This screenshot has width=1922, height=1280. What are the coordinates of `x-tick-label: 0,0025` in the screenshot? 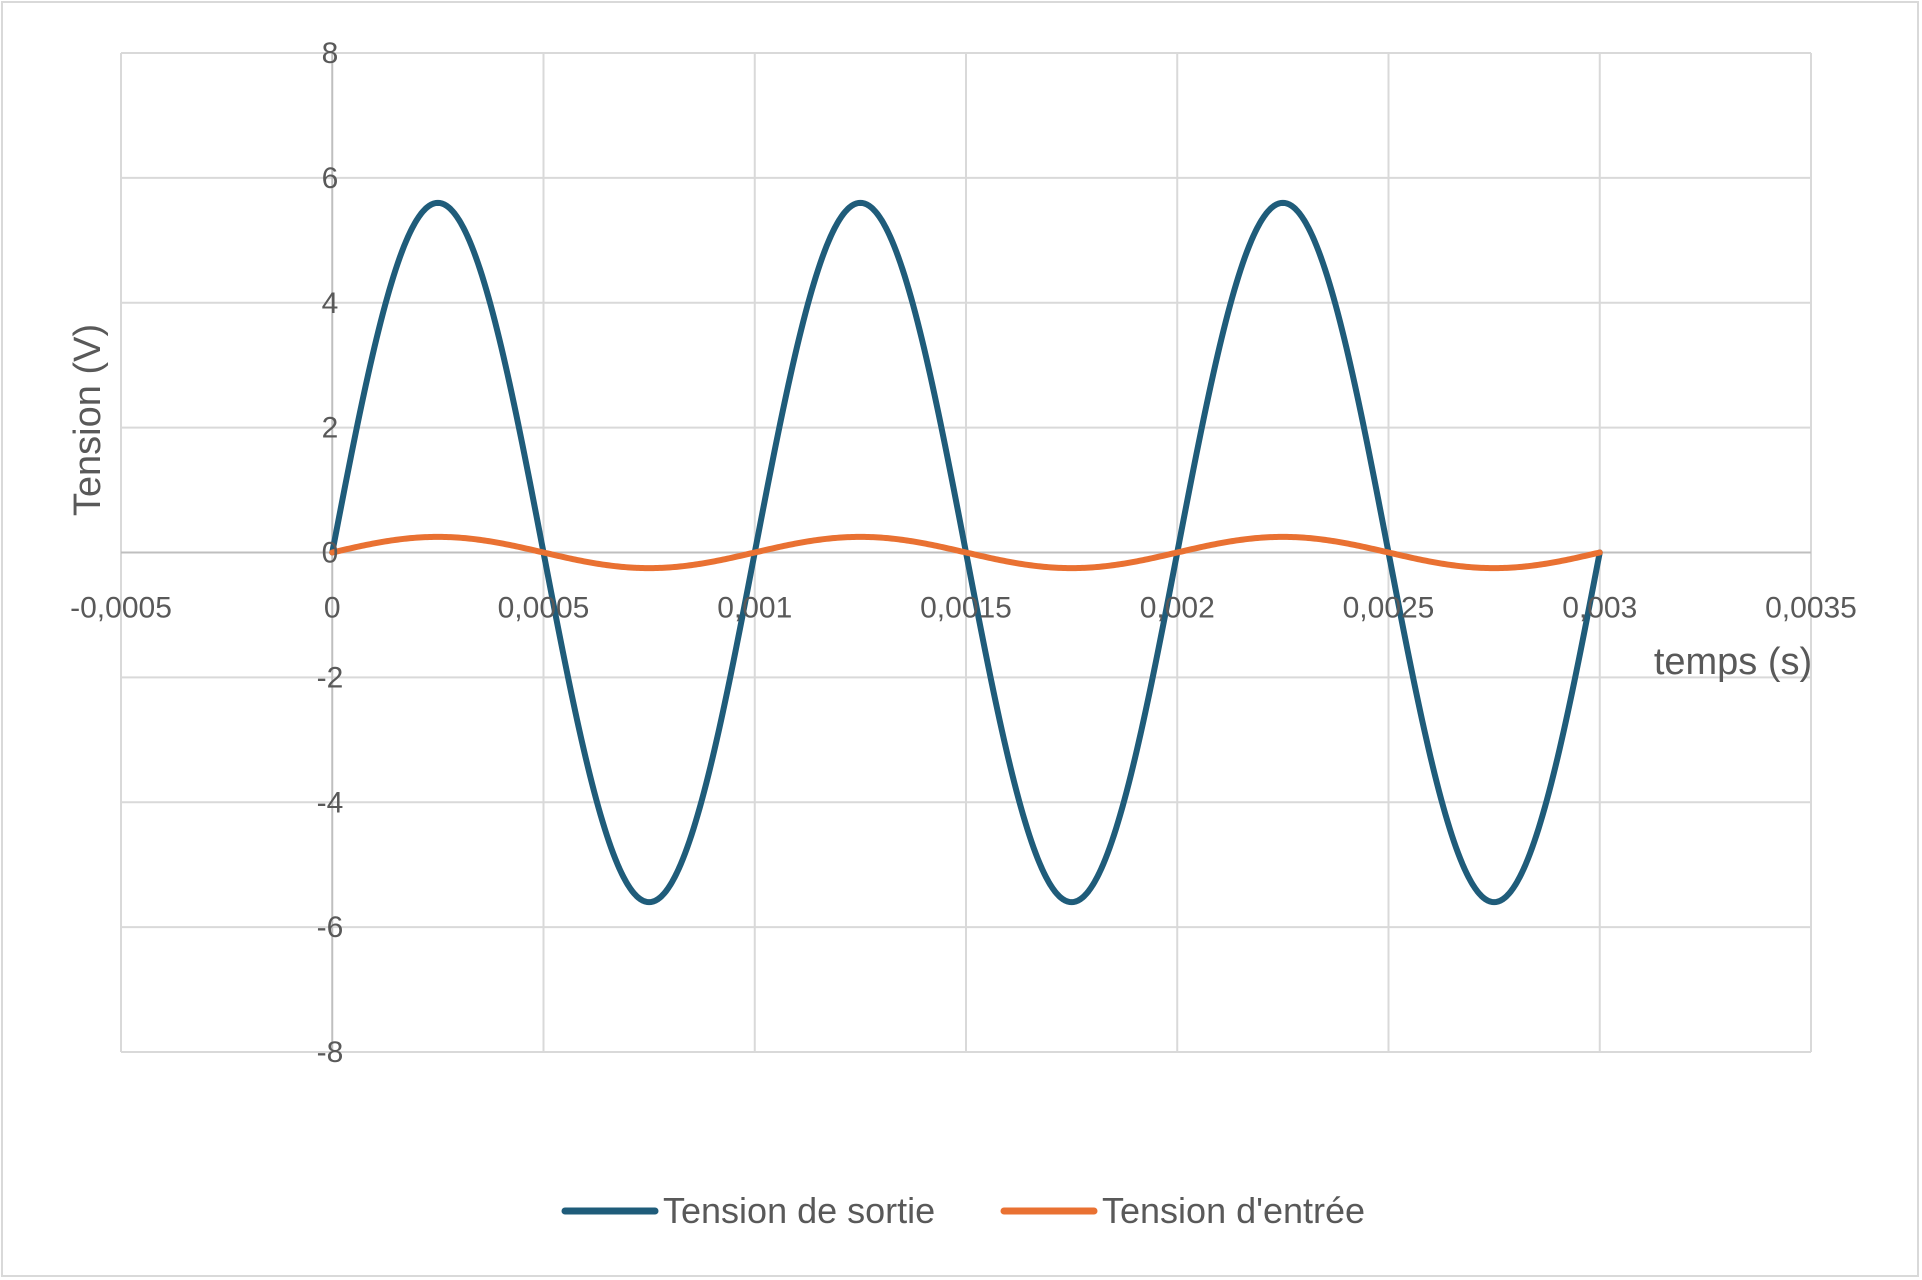 It's located at (1389, 608).